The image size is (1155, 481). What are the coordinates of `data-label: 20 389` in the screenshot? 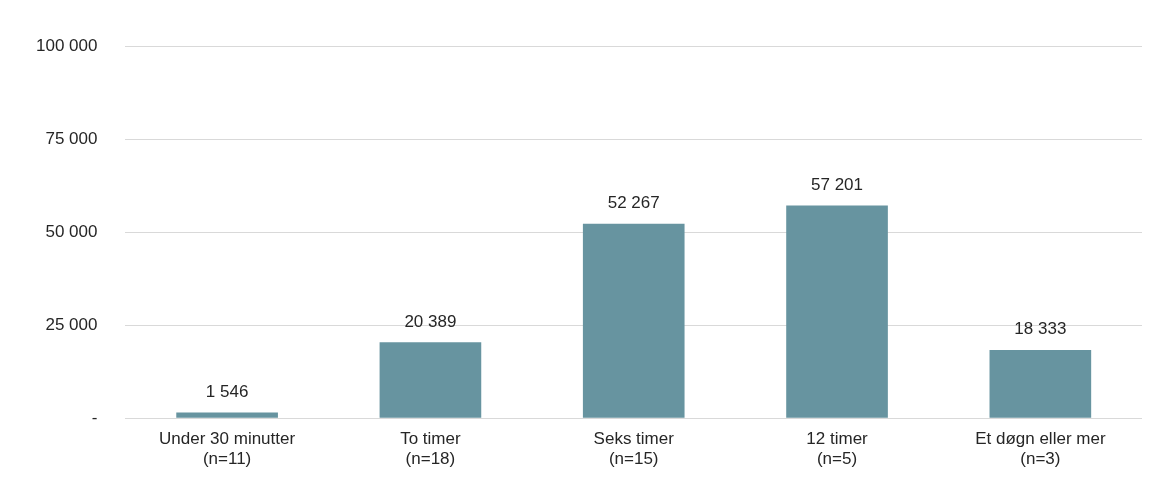 It's located at (430, 321).